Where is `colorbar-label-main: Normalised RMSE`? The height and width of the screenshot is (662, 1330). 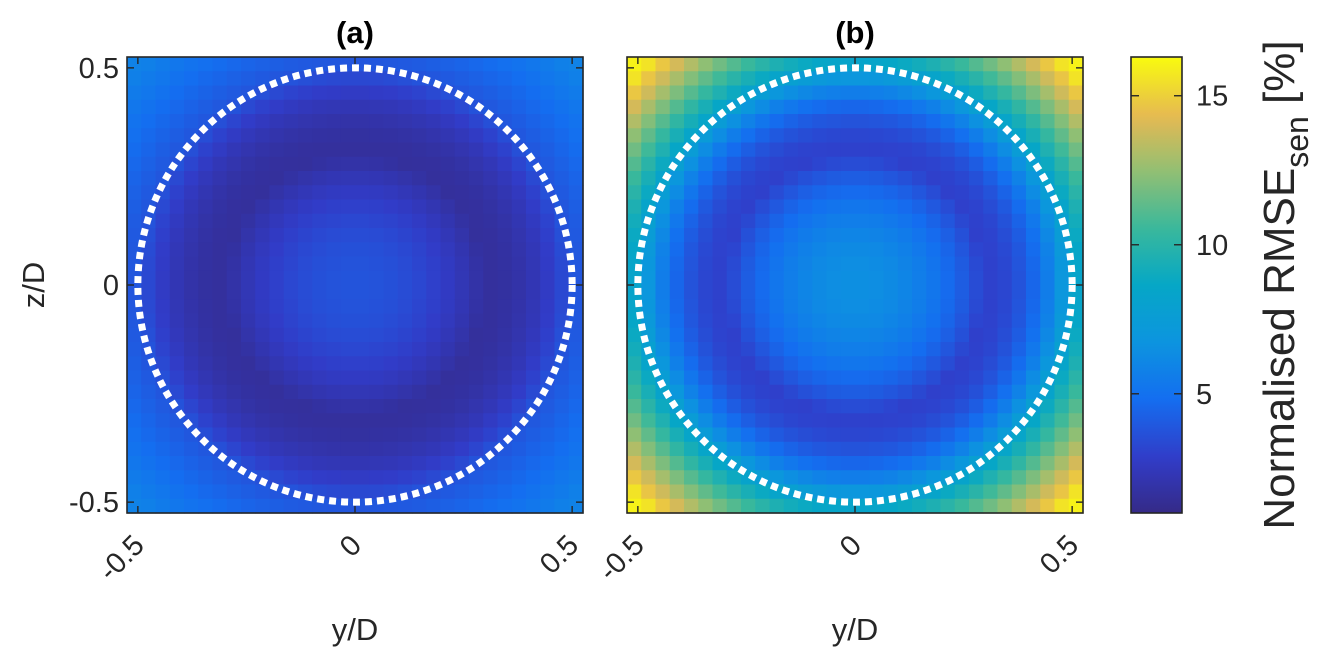 colorbar-label-main: Normalised RMSE is located at coordinates (1279, 349).